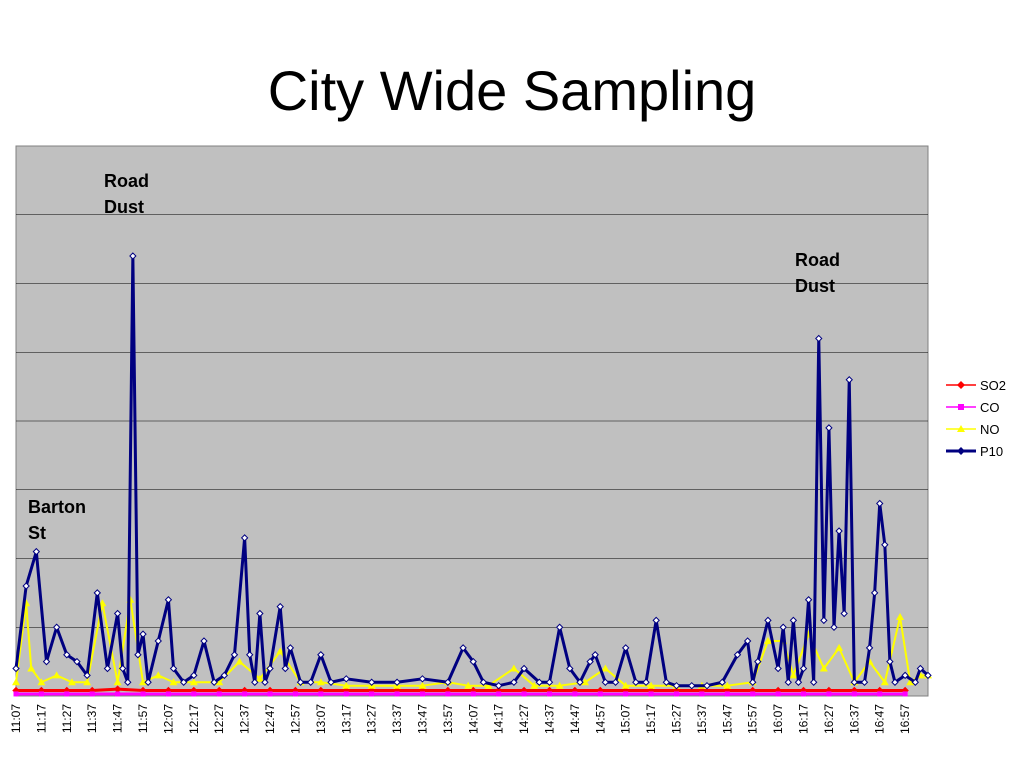 This screenshot has width=1024, height=768. What do you see at coordinates (753, 719) in the screenshot?
I see `x-tick-label: 15:57` at bounding box center [753, 719].